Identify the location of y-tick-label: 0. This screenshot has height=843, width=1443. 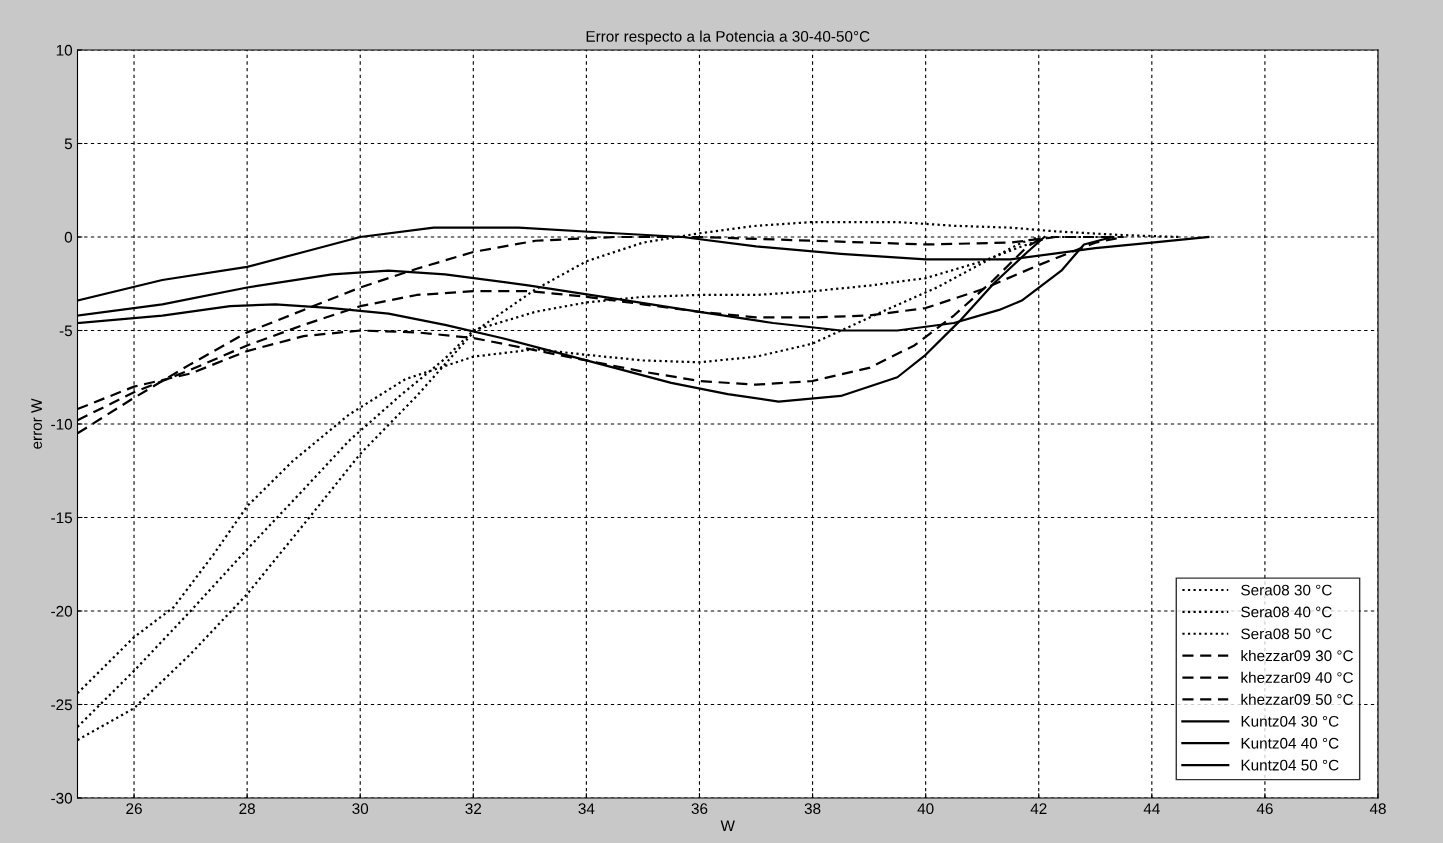
(68, 237).